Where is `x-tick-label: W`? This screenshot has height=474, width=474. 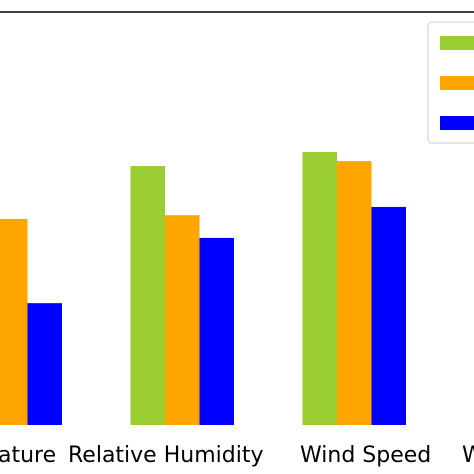 x-tick-label: W is located at coordinates (468, 455).